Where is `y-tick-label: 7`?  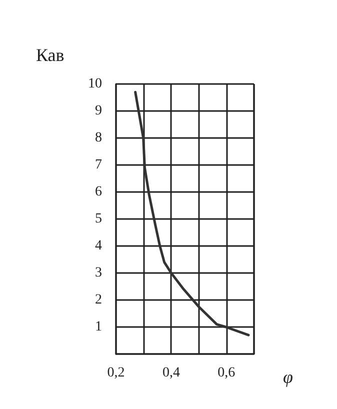
y-tick-label: 7 is located at coordinates (98, 165).